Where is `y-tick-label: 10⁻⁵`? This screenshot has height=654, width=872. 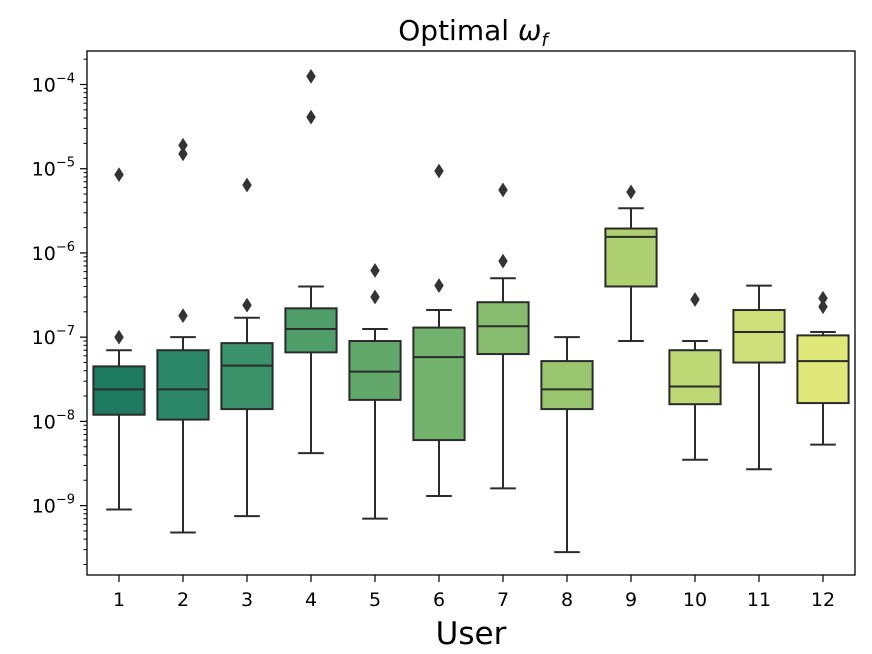 y-tick-label: 10⁻⁵ is located at coordinates (53, 168).